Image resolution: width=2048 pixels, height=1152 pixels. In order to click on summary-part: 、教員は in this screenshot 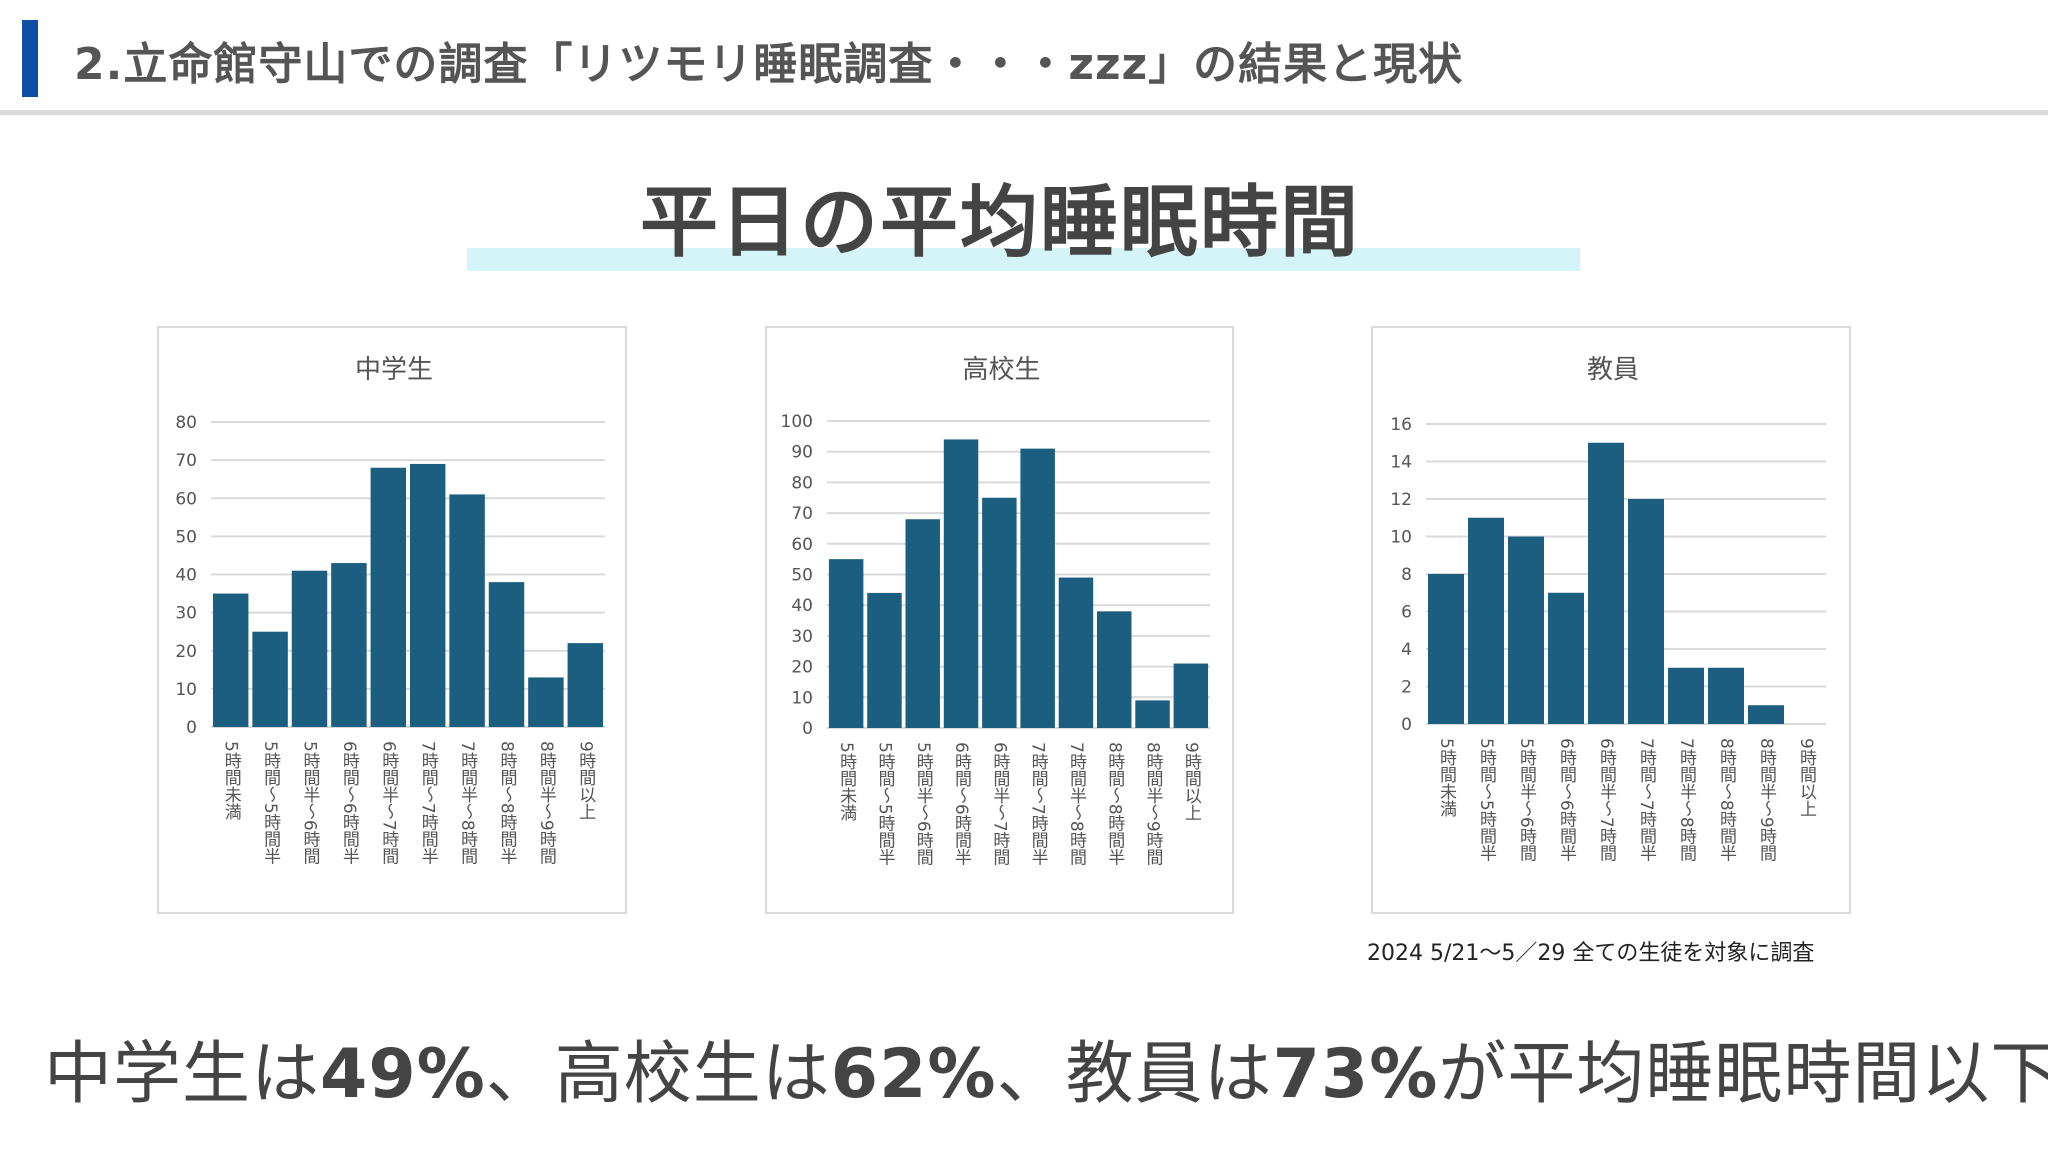, I will do `click(1134, 1074)`.